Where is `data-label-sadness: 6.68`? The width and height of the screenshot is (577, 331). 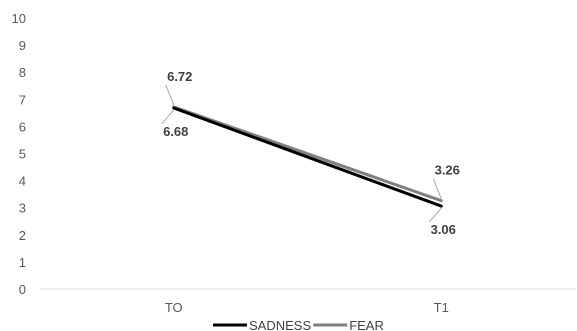 data-label-sadness: 6.68 is located at coordinates (175, 131).